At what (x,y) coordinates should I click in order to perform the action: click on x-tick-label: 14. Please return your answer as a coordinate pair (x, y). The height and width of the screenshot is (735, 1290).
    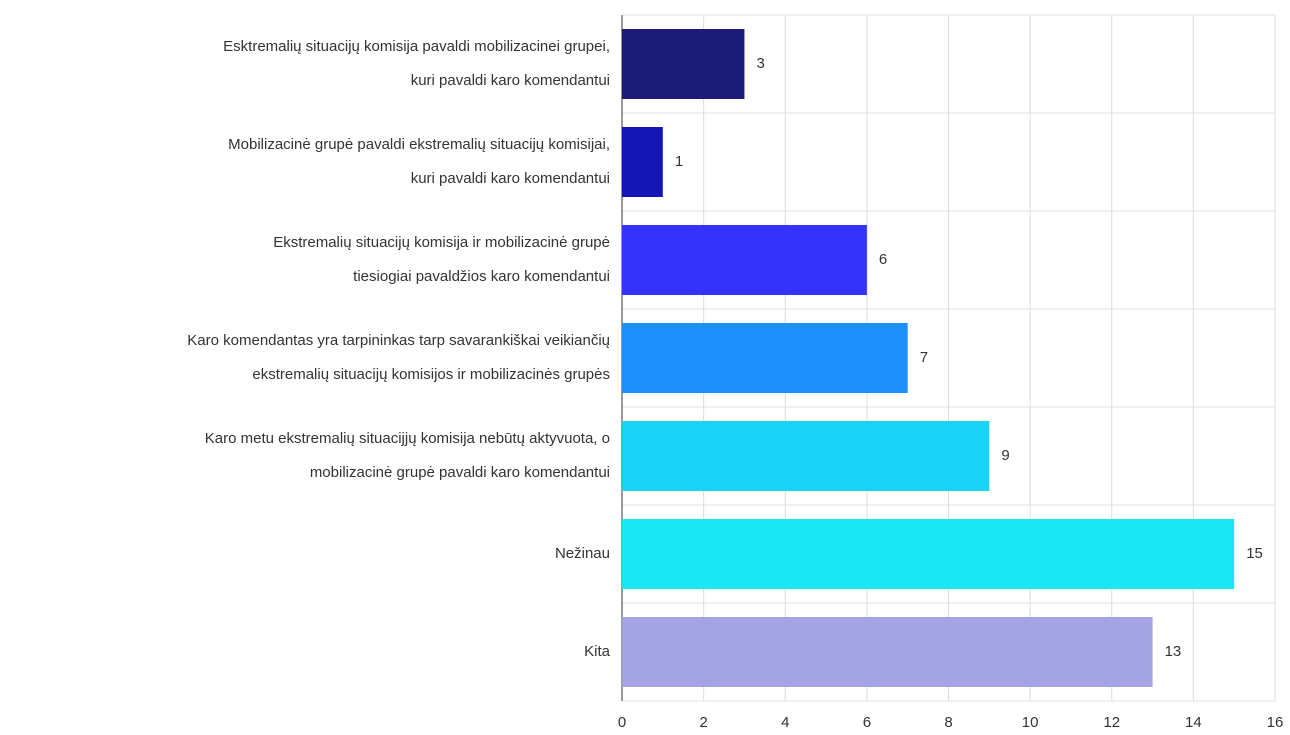
    Looking at the image, I should click on (1193, 722).